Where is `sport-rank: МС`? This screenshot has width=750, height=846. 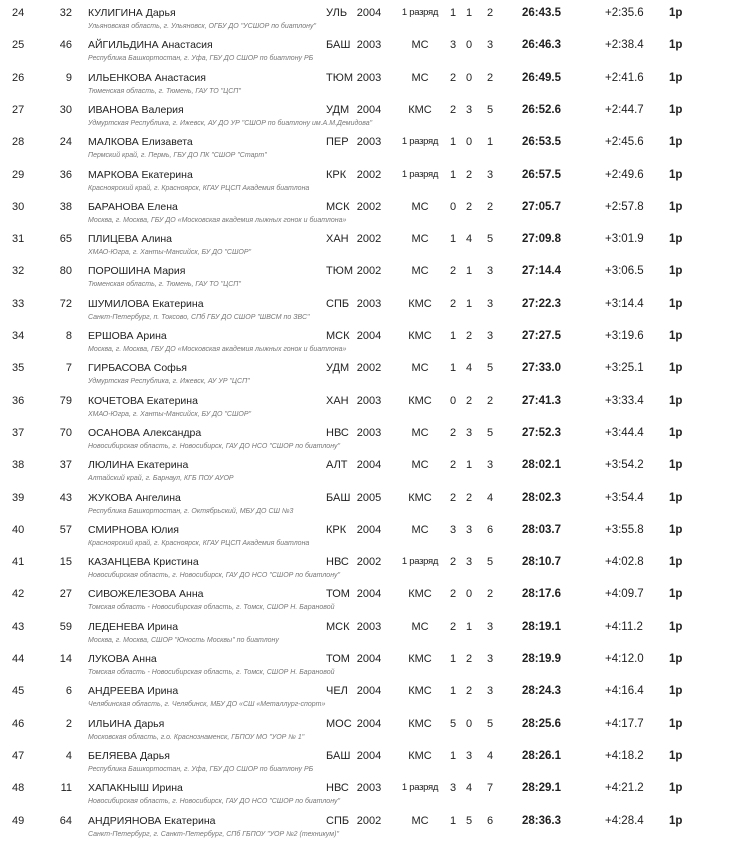
sport-rank: МС is located at coordinates (420, 626).